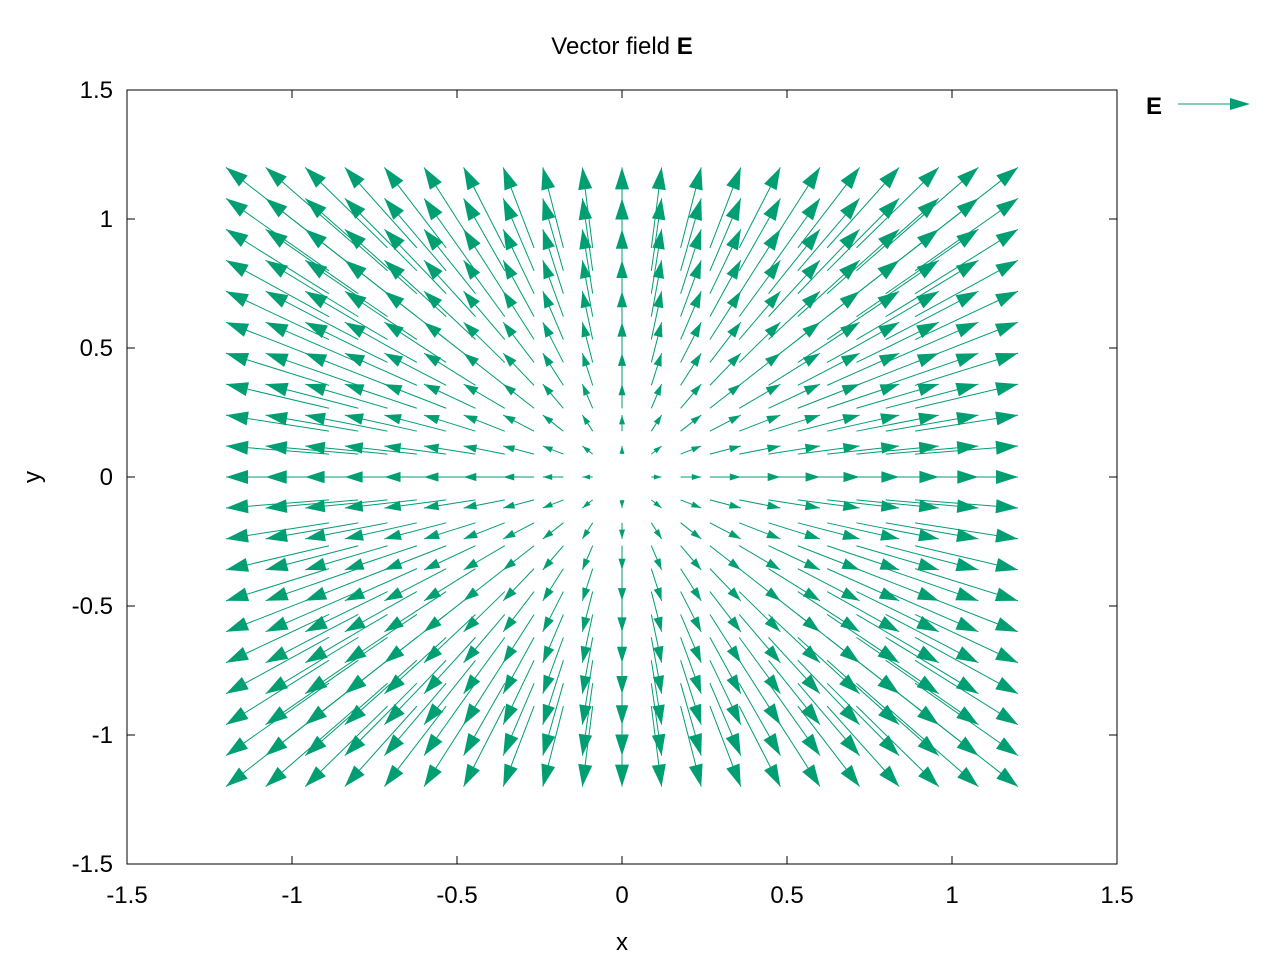 The width and height of the screenshot is (1280, 960). Describe the element at coordinates (291, 895) in the screenshot. I see `x-tick-label: -1` at that location.